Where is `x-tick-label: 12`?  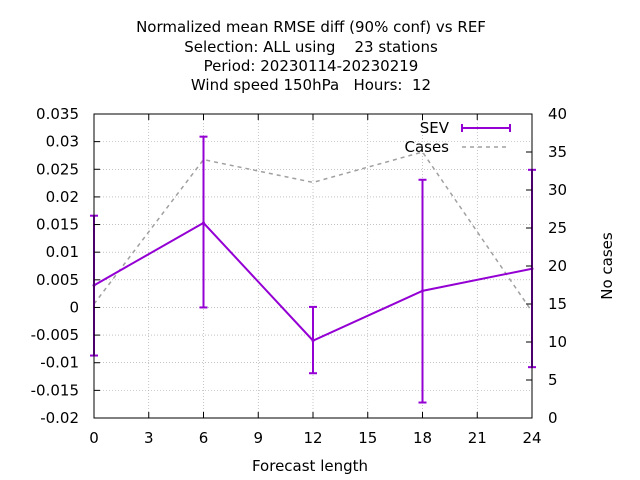 x-tick-label: 12 is located at coordinates (312, 438).